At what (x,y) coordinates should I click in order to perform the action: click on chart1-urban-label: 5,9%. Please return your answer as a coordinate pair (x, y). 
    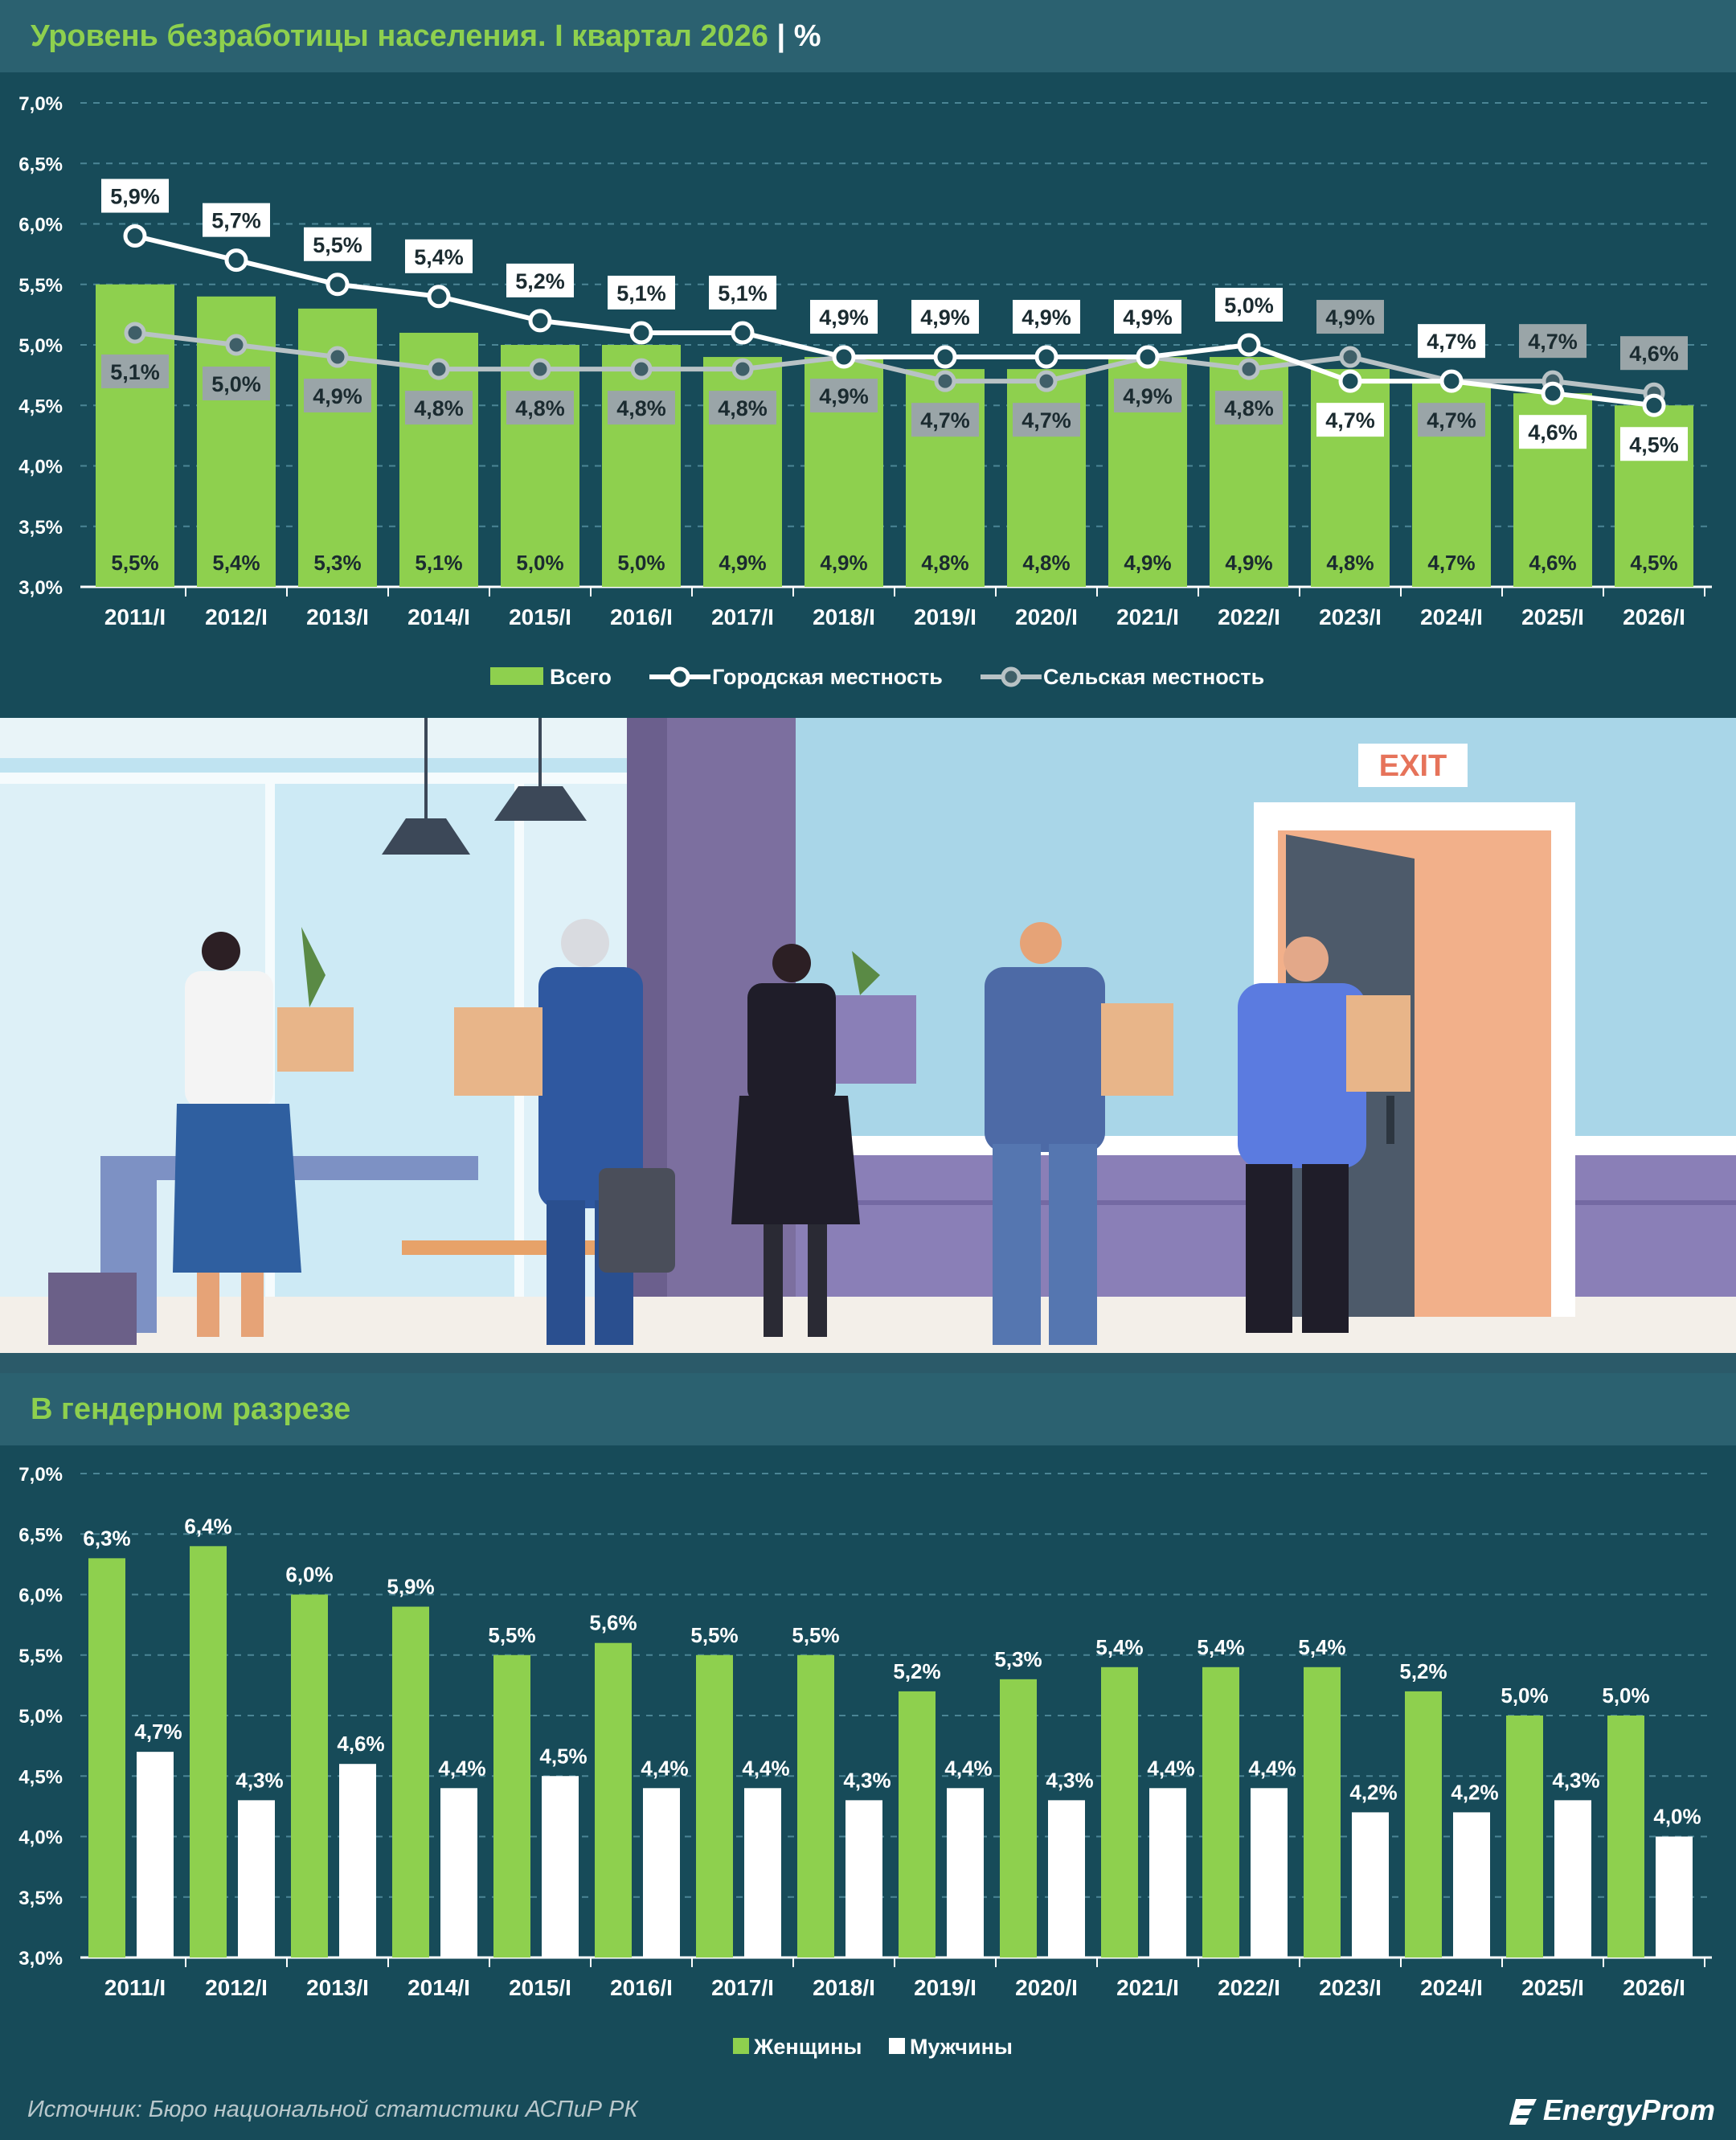
    Looking at the image, I should click on (135, 197).